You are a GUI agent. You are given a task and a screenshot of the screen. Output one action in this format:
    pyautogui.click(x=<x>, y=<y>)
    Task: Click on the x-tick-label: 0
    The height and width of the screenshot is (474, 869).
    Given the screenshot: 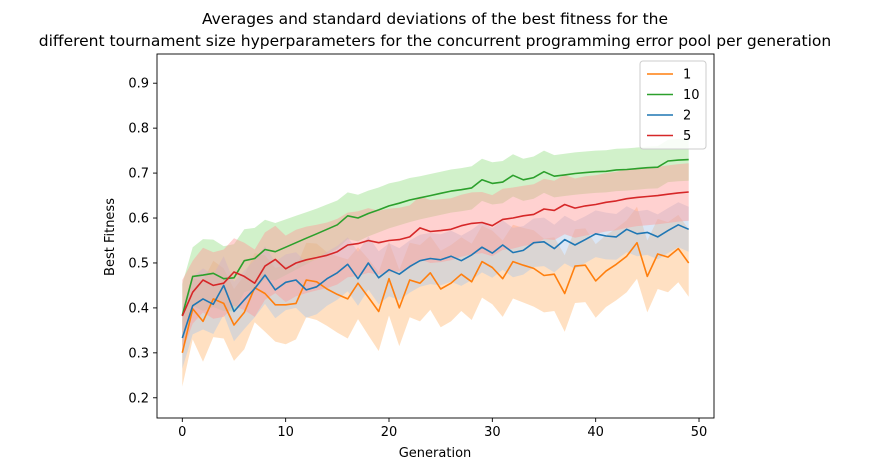 What is the action you would take?
    pyautogui.click(x=182, y=432)
    